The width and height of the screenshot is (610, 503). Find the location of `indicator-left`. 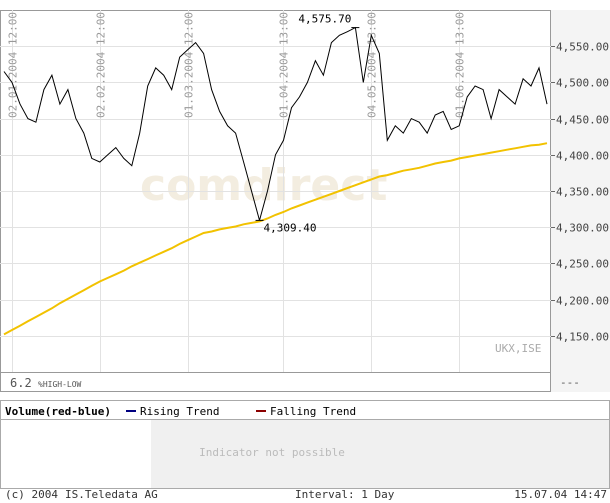

indicator-left is located at coordinates (76, 453).